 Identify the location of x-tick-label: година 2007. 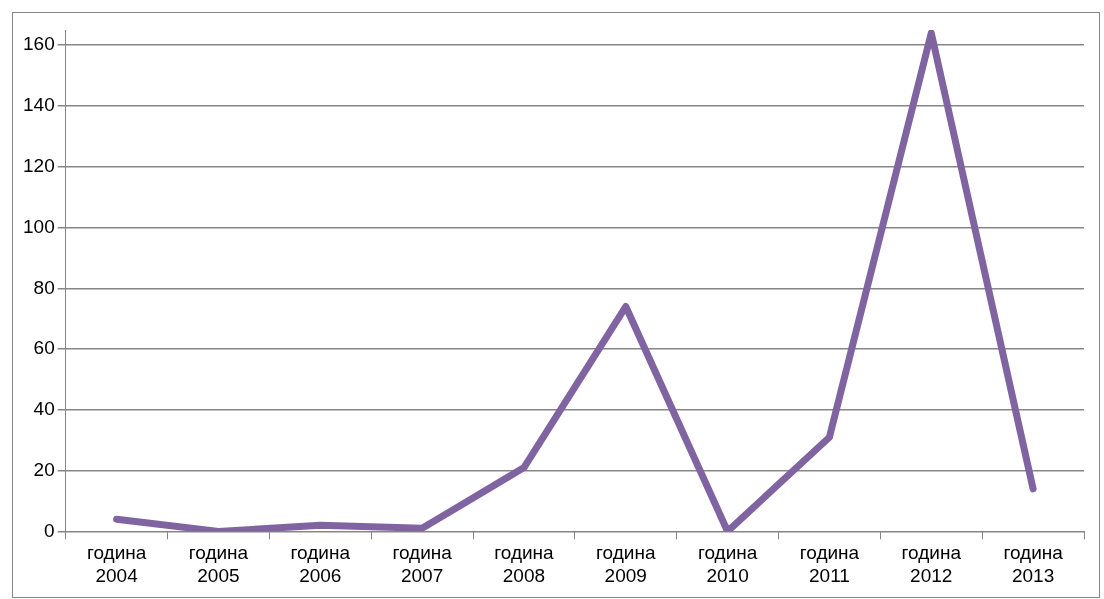
(422, 564).